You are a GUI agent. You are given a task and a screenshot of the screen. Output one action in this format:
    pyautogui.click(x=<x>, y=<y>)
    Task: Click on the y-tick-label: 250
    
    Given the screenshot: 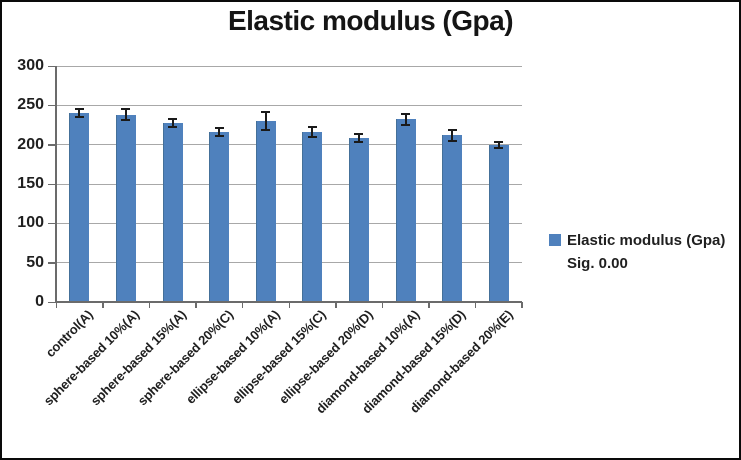 What is the action you would take?
    pyautogui.click(x=30, y=105)
    